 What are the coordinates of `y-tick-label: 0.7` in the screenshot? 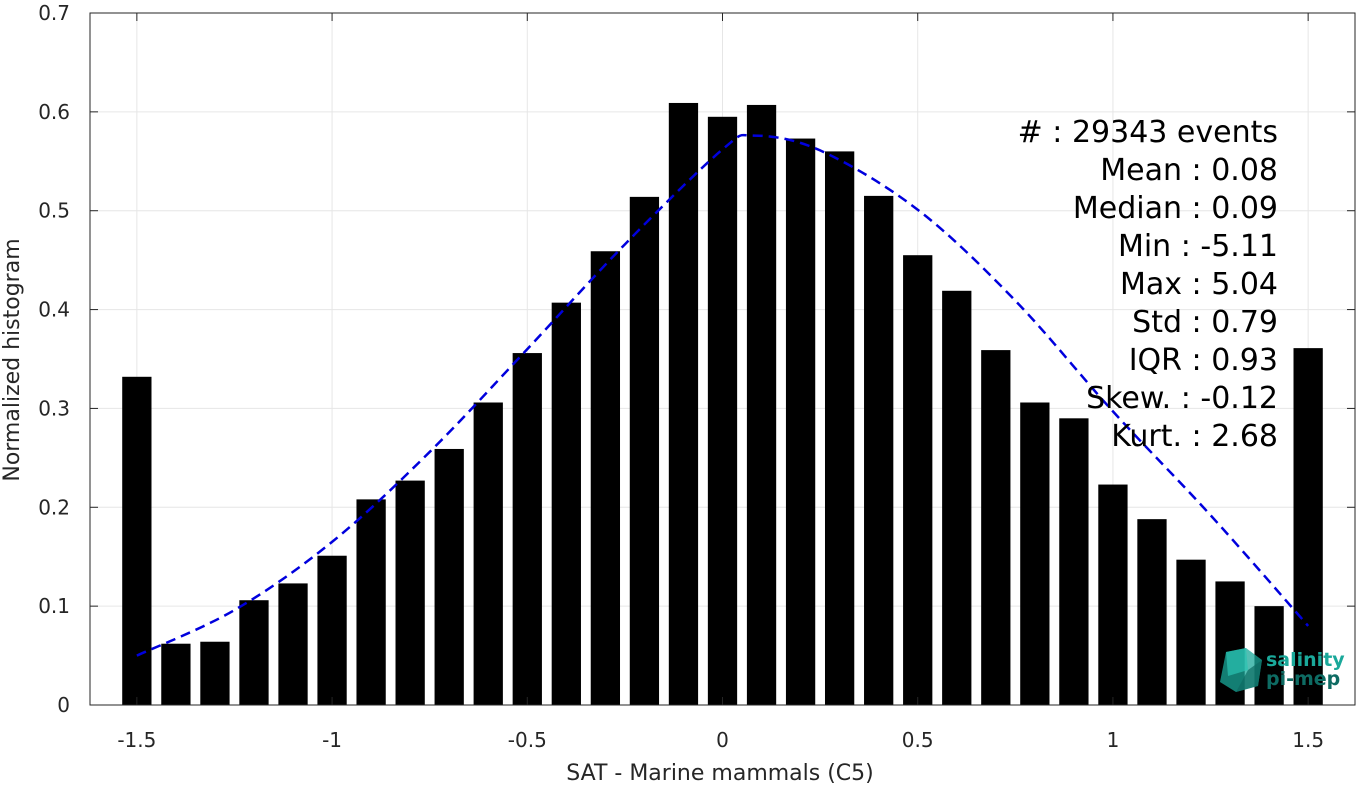 It's located at (54, 13).